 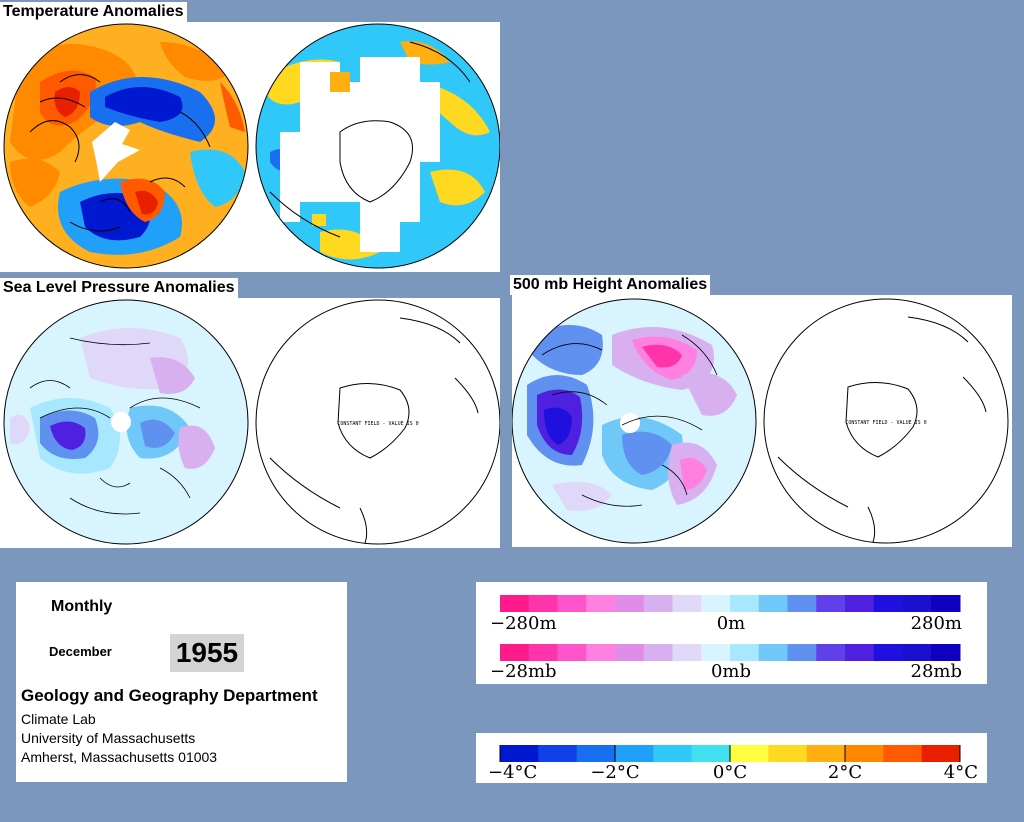 I want to click on height-south-map: CONSTANT FIELD - VALUE IS 0, so click(x=886, y=421).